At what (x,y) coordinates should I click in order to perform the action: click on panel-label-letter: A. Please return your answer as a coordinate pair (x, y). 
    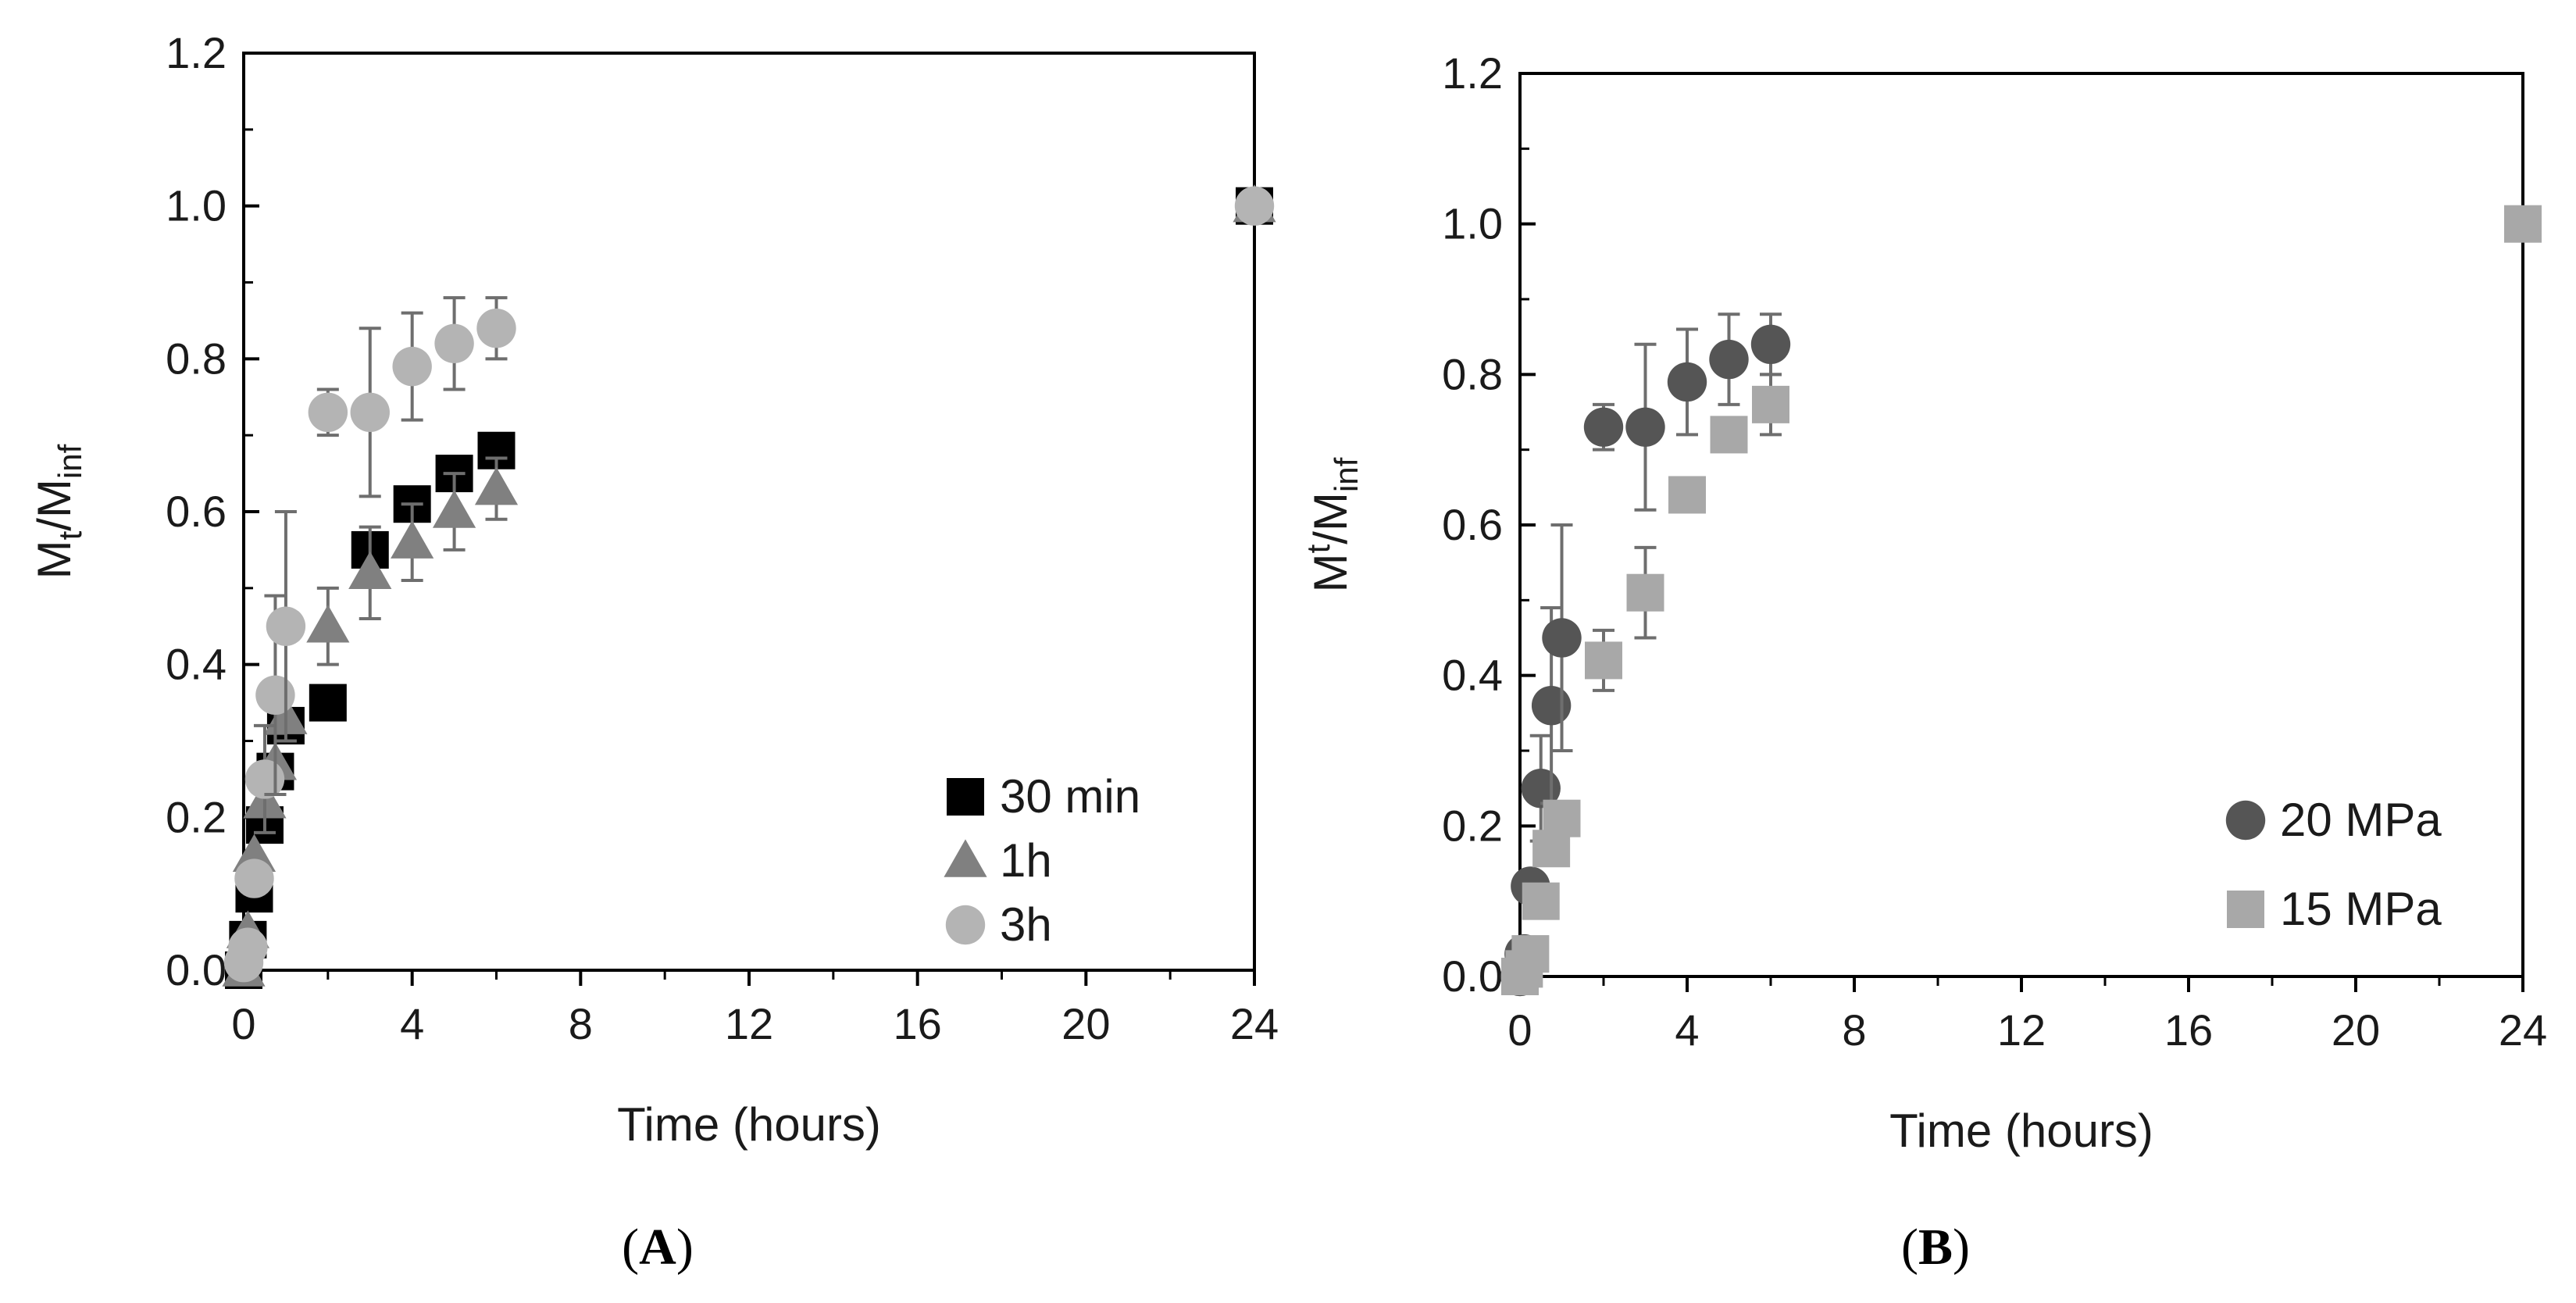
    Looking at the image, I should click on (657, 1247).